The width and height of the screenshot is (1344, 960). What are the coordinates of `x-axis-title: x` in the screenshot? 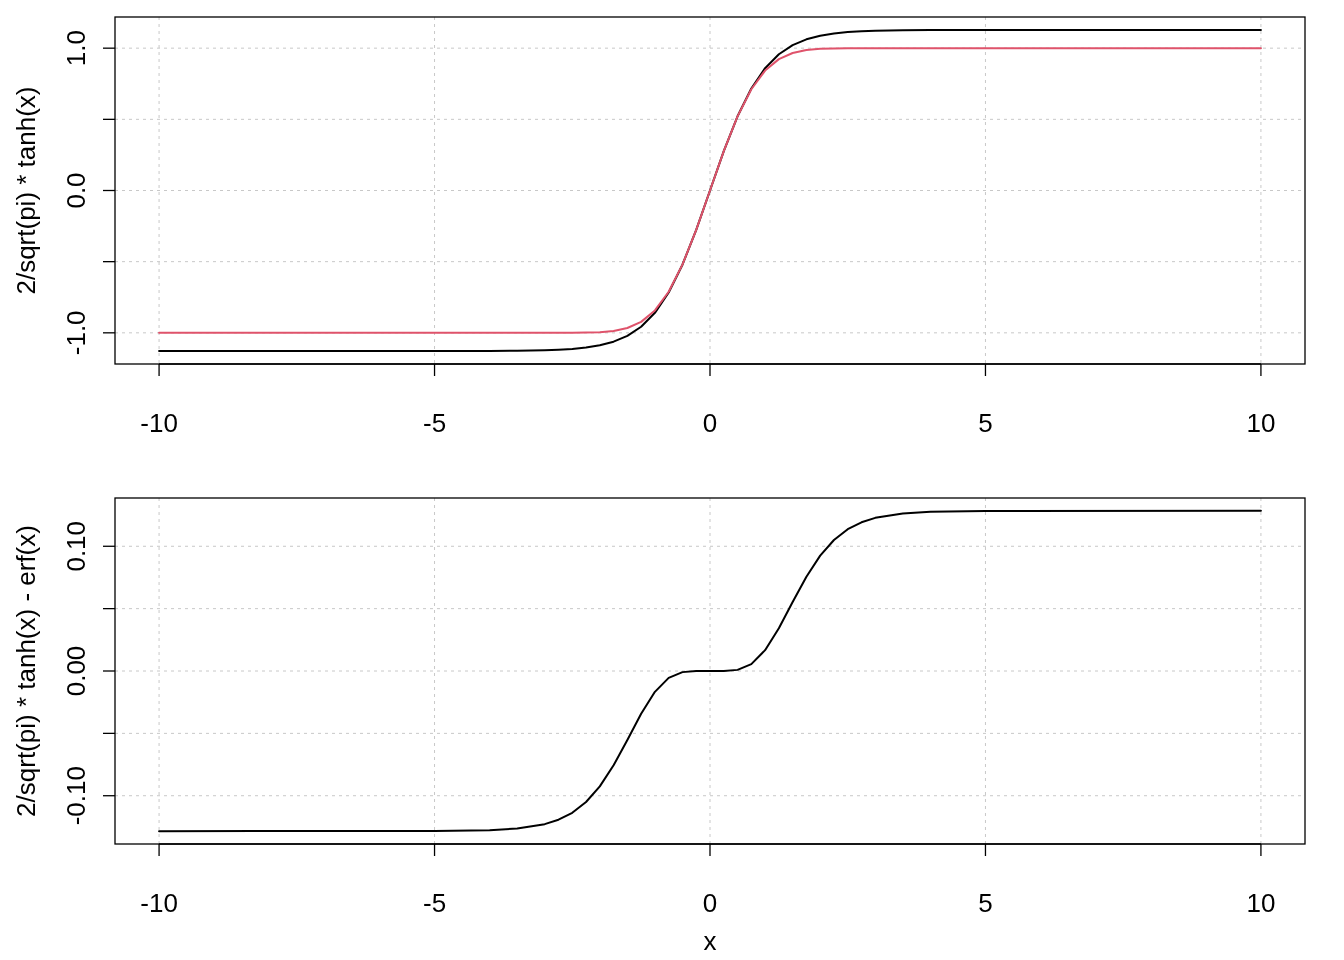 It's located at (710, 941).